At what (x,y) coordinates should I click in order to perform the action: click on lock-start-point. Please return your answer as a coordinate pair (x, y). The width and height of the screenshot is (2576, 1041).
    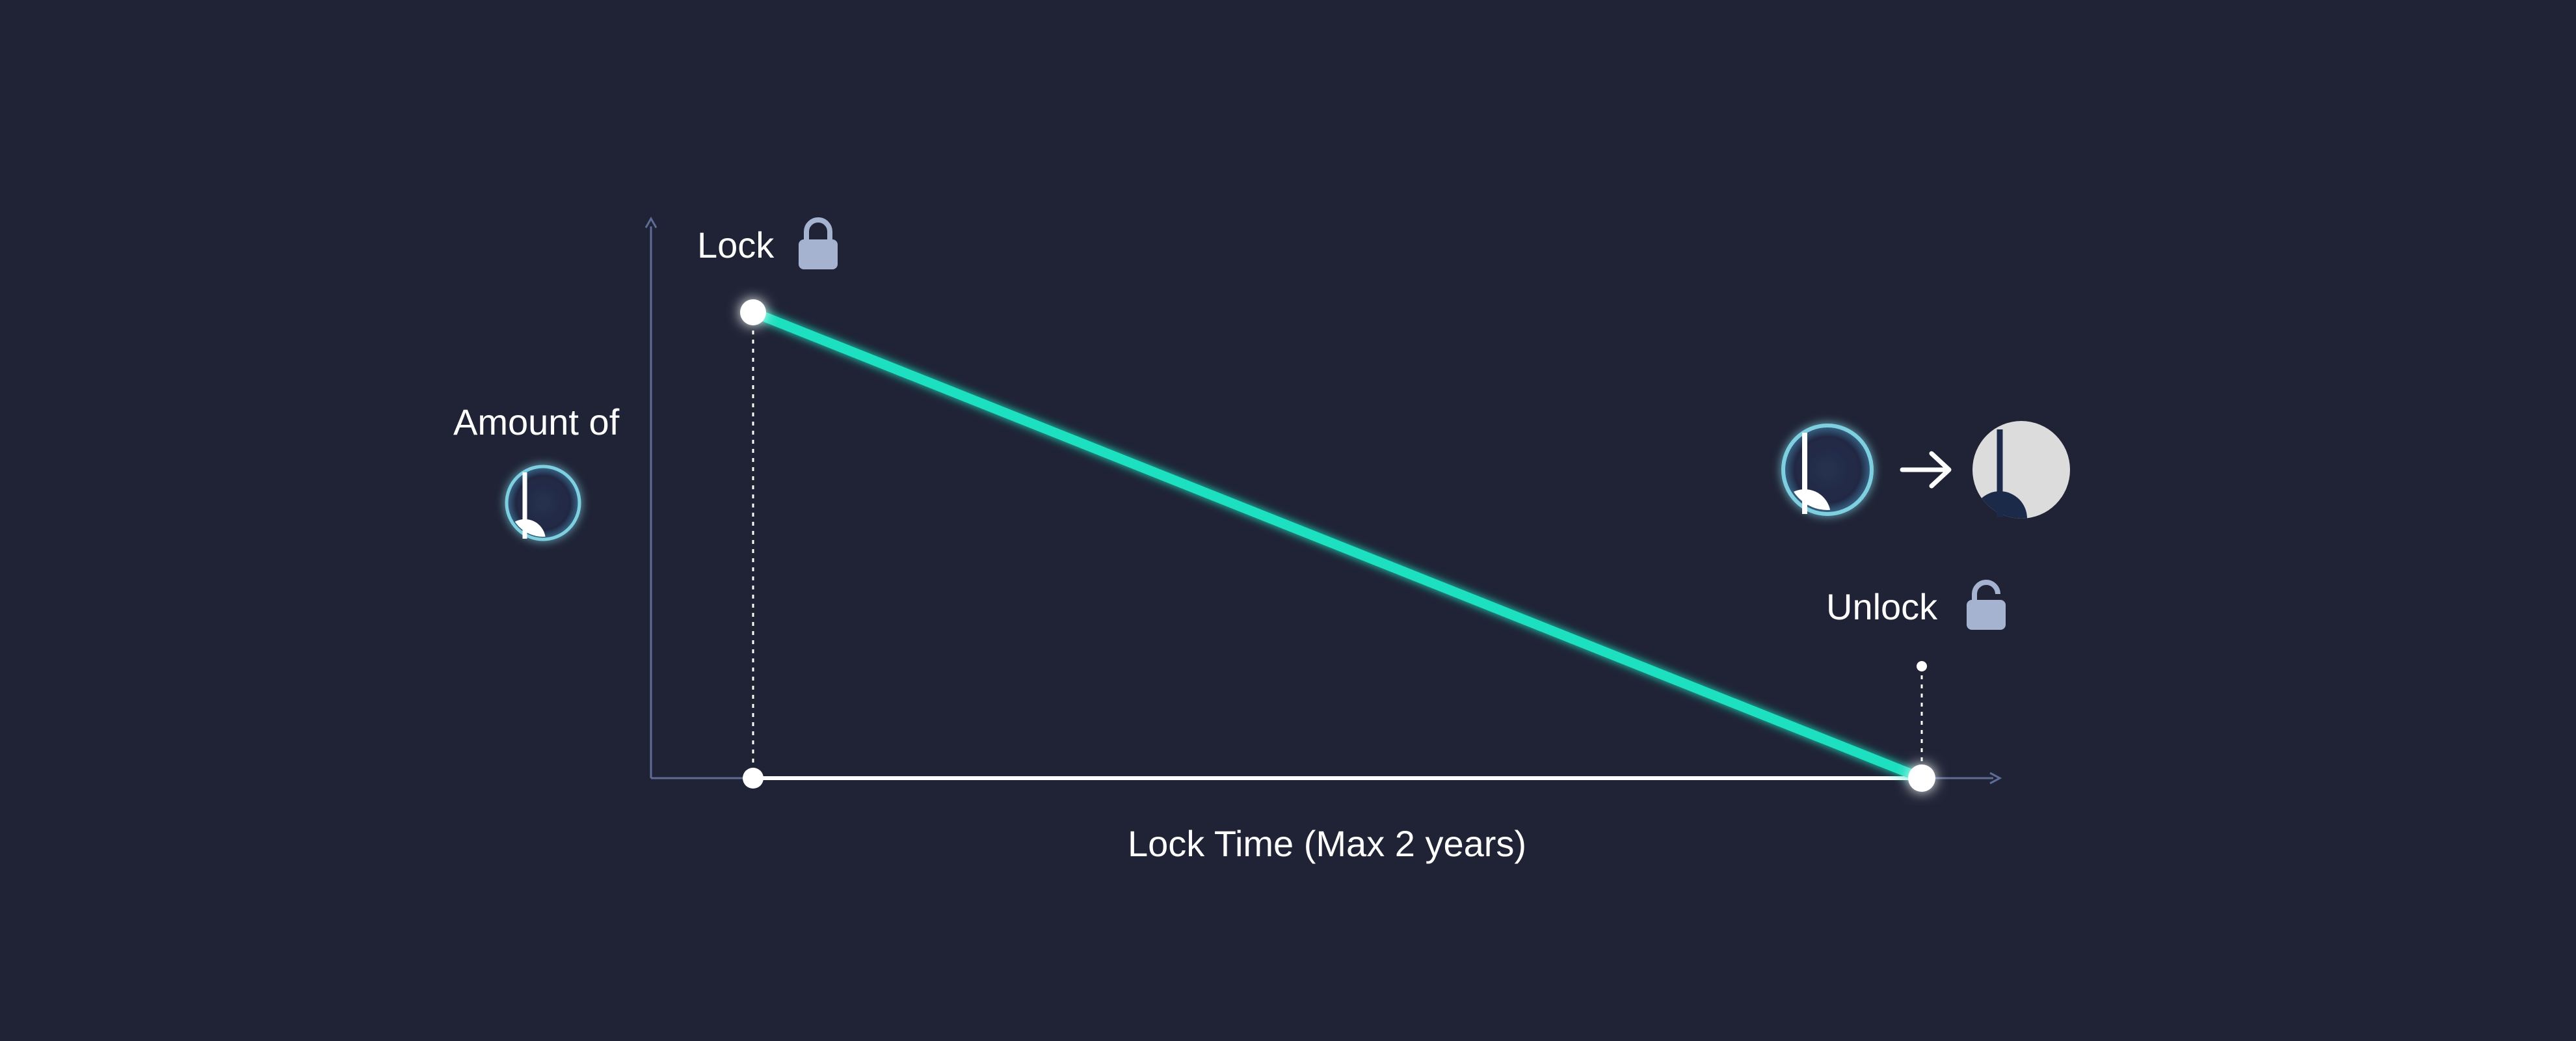
    Looking at the image, I should click on (753, 312).